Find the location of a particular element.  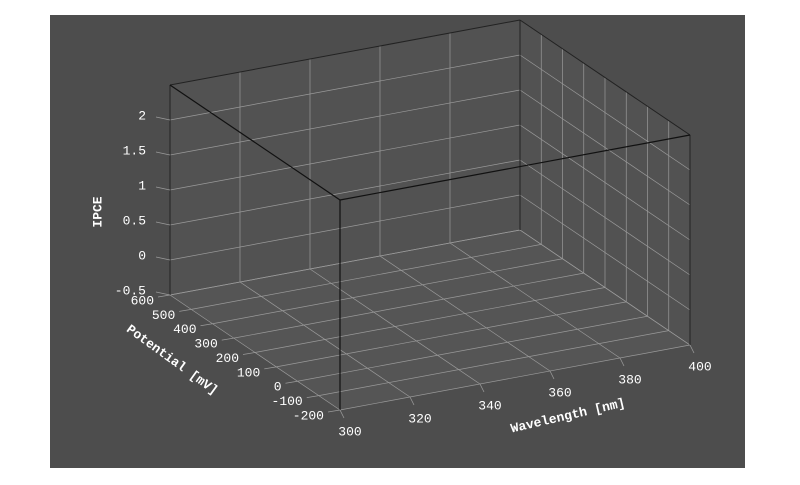

z-axis-label: IPCE is located at coordinates (97, 211).